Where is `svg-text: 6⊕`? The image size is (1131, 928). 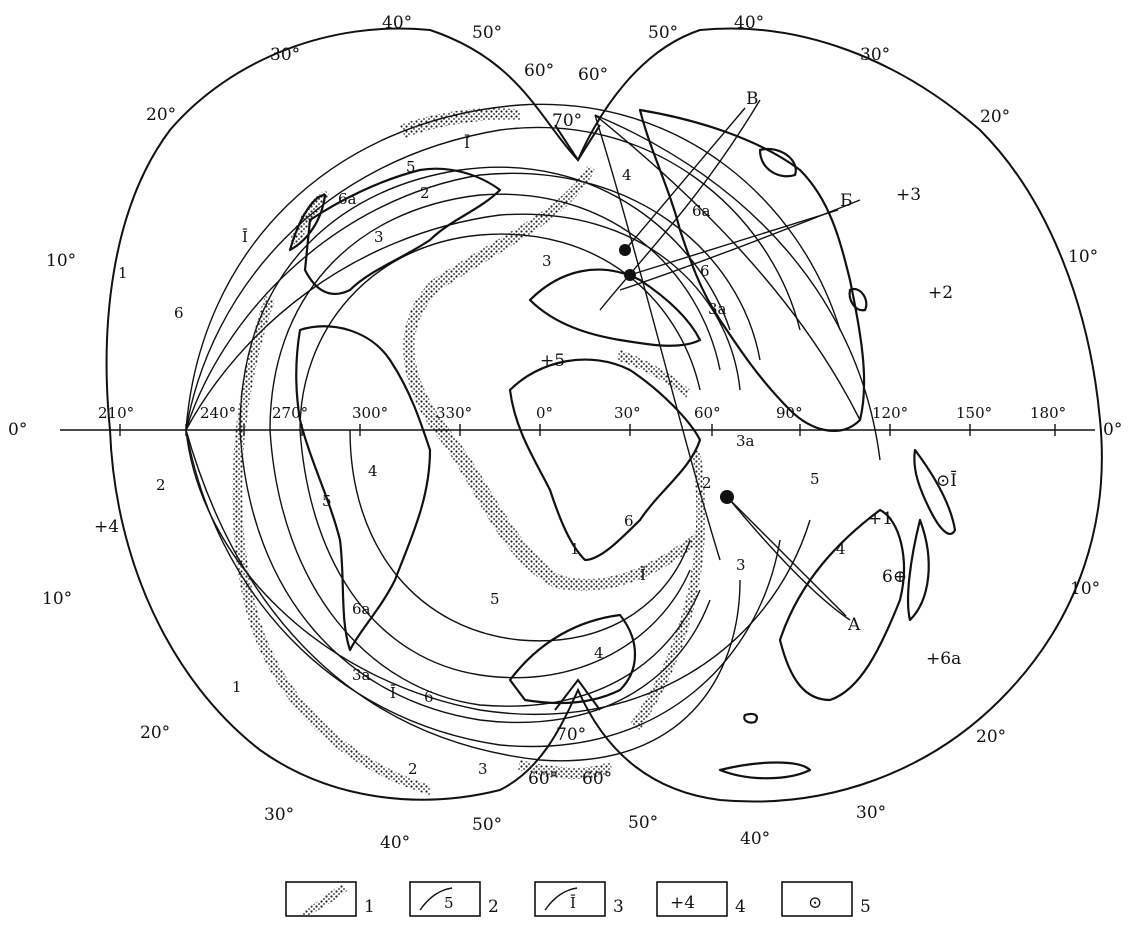
svg-text: 6⊕ is located at coordinates (894, 577).